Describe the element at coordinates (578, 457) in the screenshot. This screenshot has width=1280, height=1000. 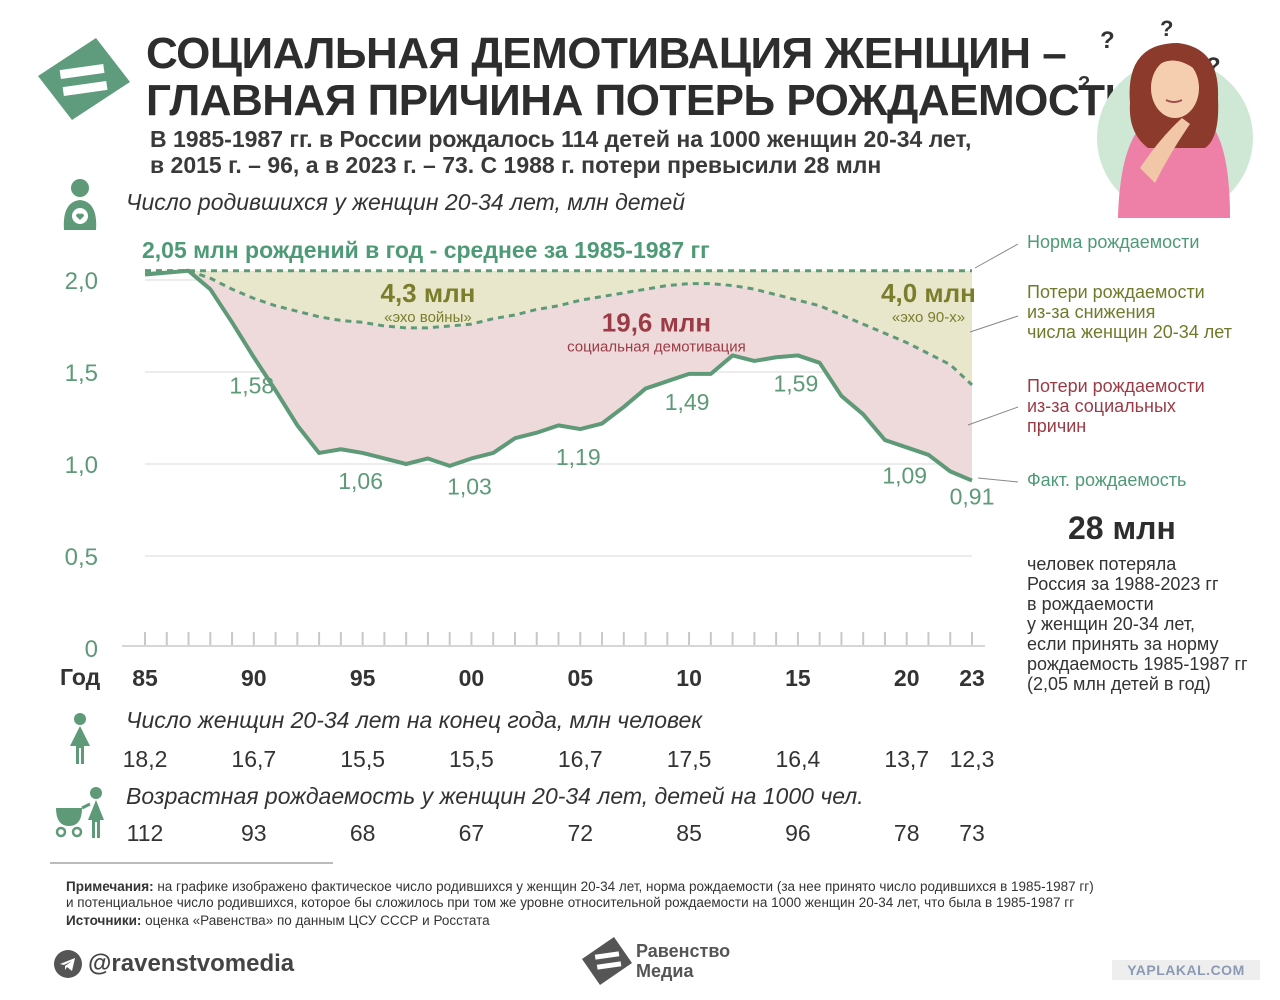
I see `data-label: 1,19` at that location.